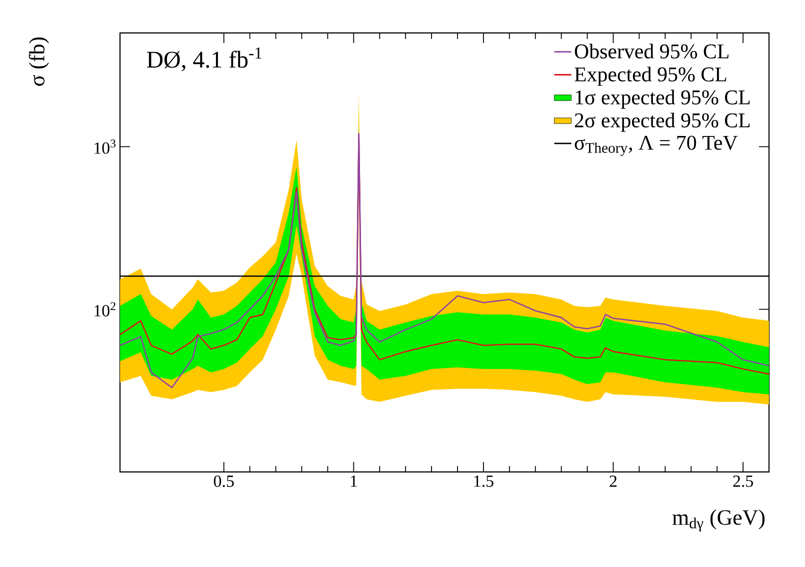  What do you see at coordinates (224, 481) in the screenshot?
I see `x-tick-label: 0.5` at bounding box center [224, 481].